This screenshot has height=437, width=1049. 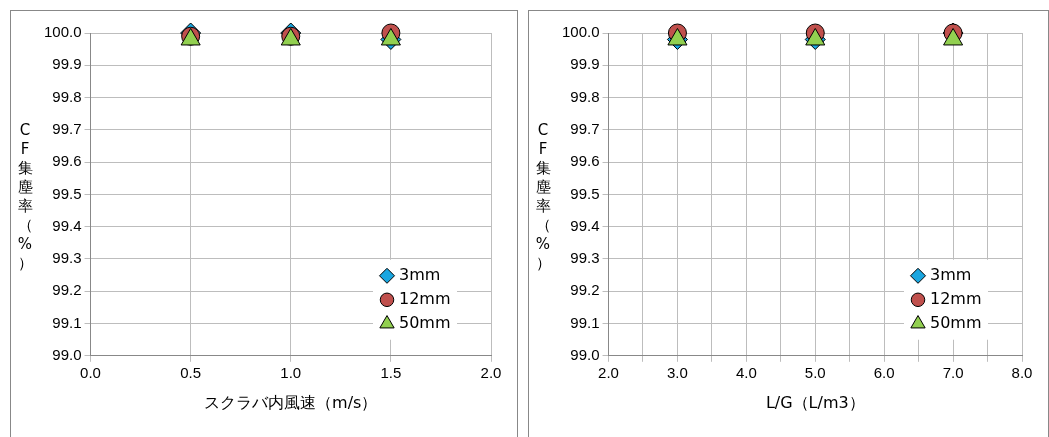 I want to click on x-tick-label: 5.0, so click(x=815, y=372).